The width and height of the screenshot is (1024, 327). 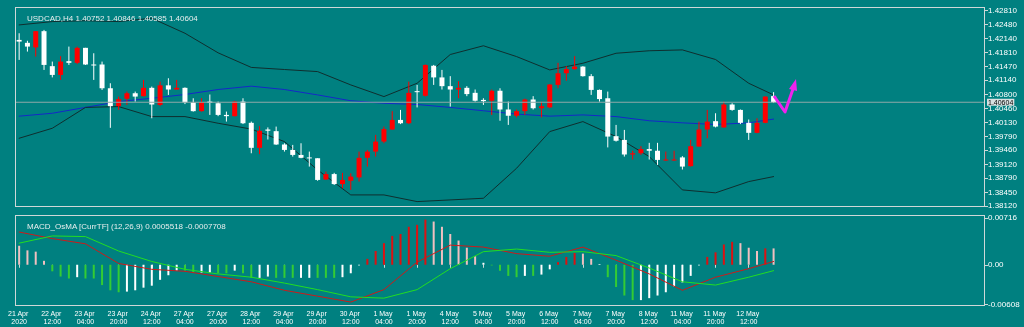 What do you see at coordinates (1003, 66) in the screenshot?
I see `y-tick-label: 1.41470` at bounding box center [1003, 66].